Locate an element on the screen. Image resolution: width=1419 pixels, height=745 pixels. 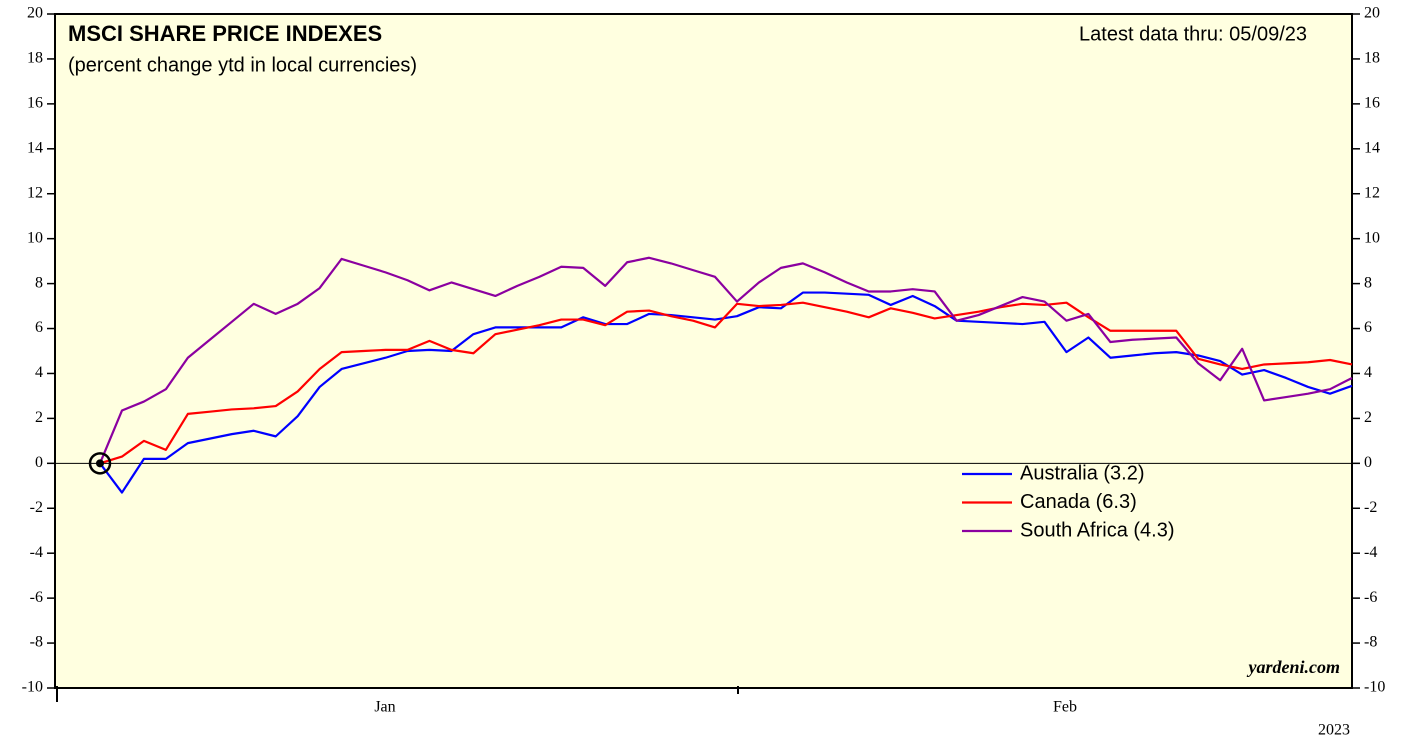
y-tick-label: -8 is located at coordinates (36, 642).